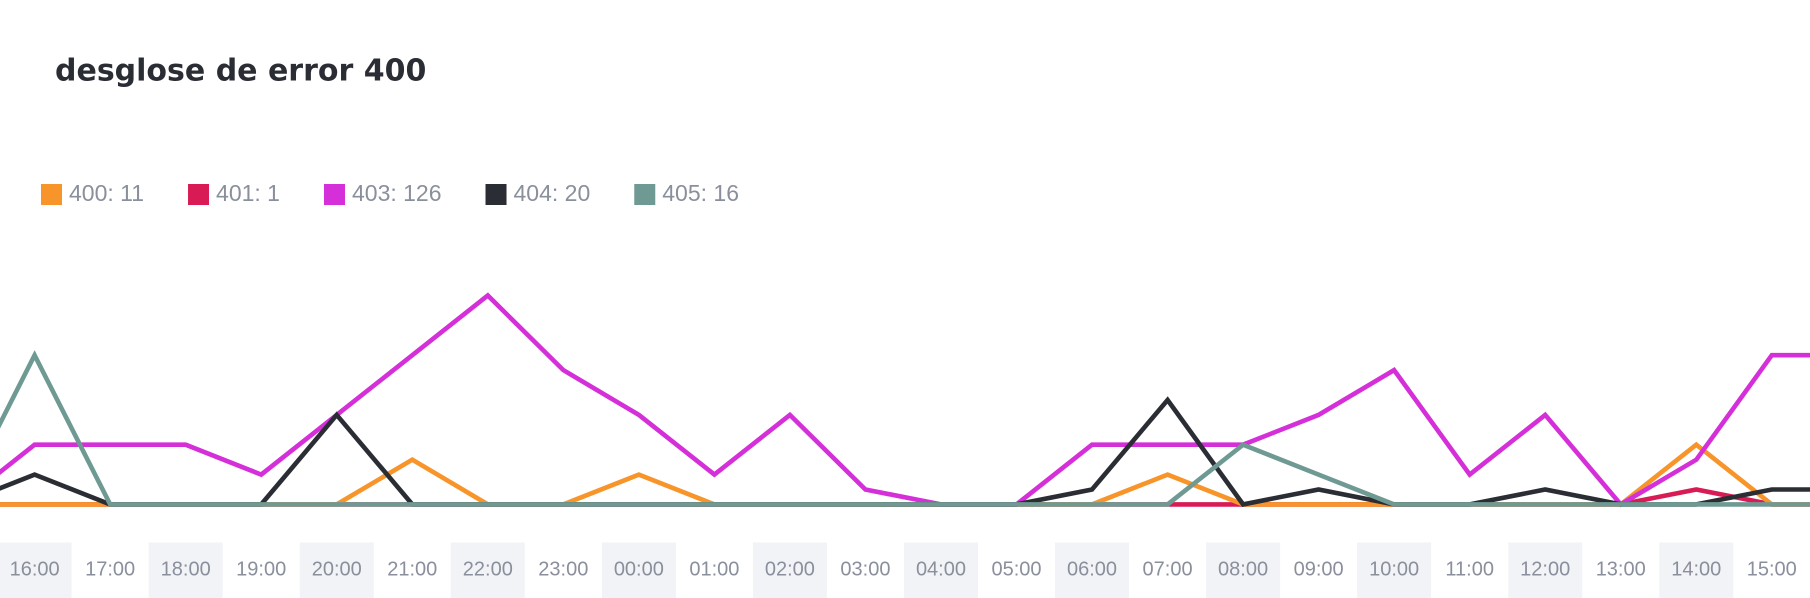 Image resolution: width=1810 pixels, height=598 pixels. Describe the element at coordinates (1168, 570) in the screenshot. I see `x-tick-label: 07:00` at that location.